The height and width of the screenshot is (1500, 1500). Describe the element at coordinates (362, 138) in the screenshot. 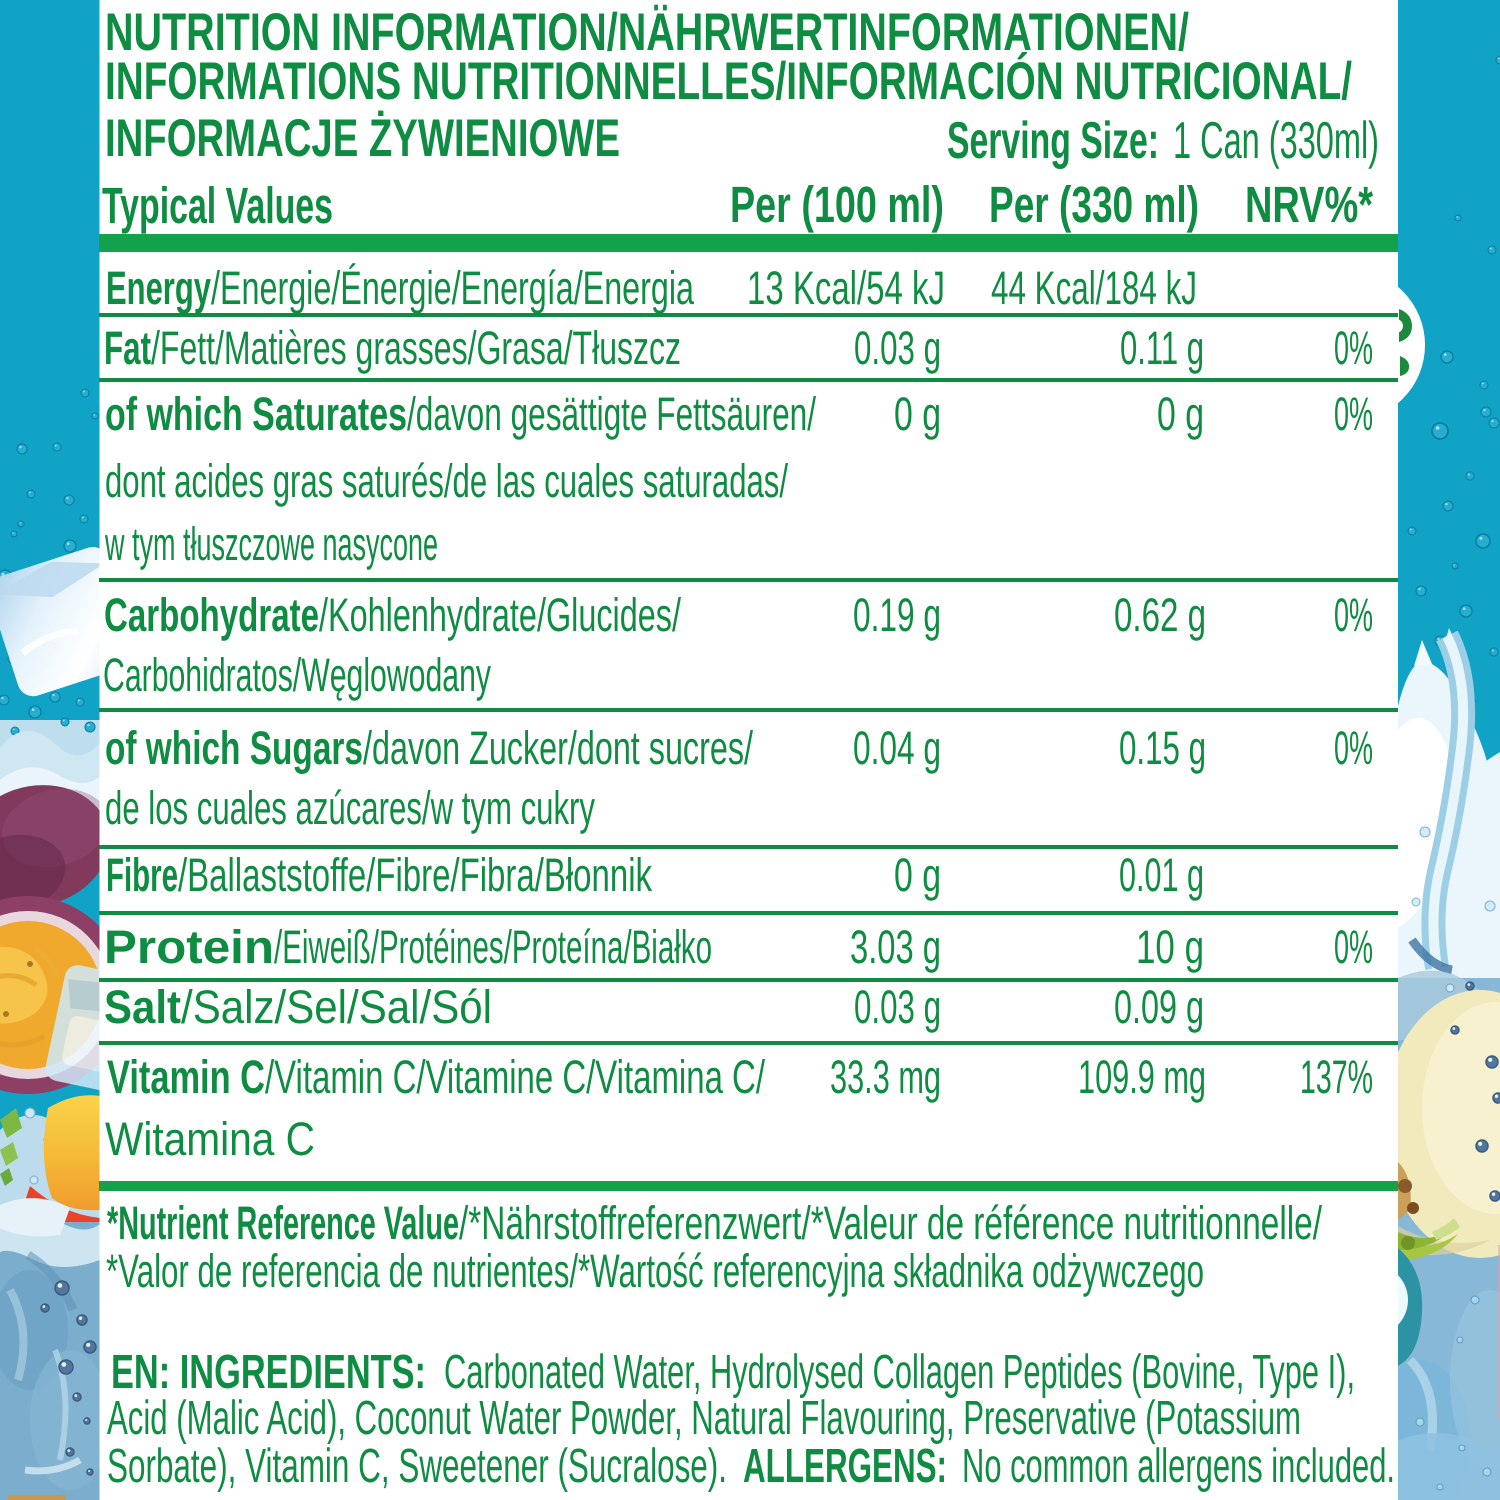

I see `svg-text: INFORMACJE ŻYWIENIOWE` at that location.